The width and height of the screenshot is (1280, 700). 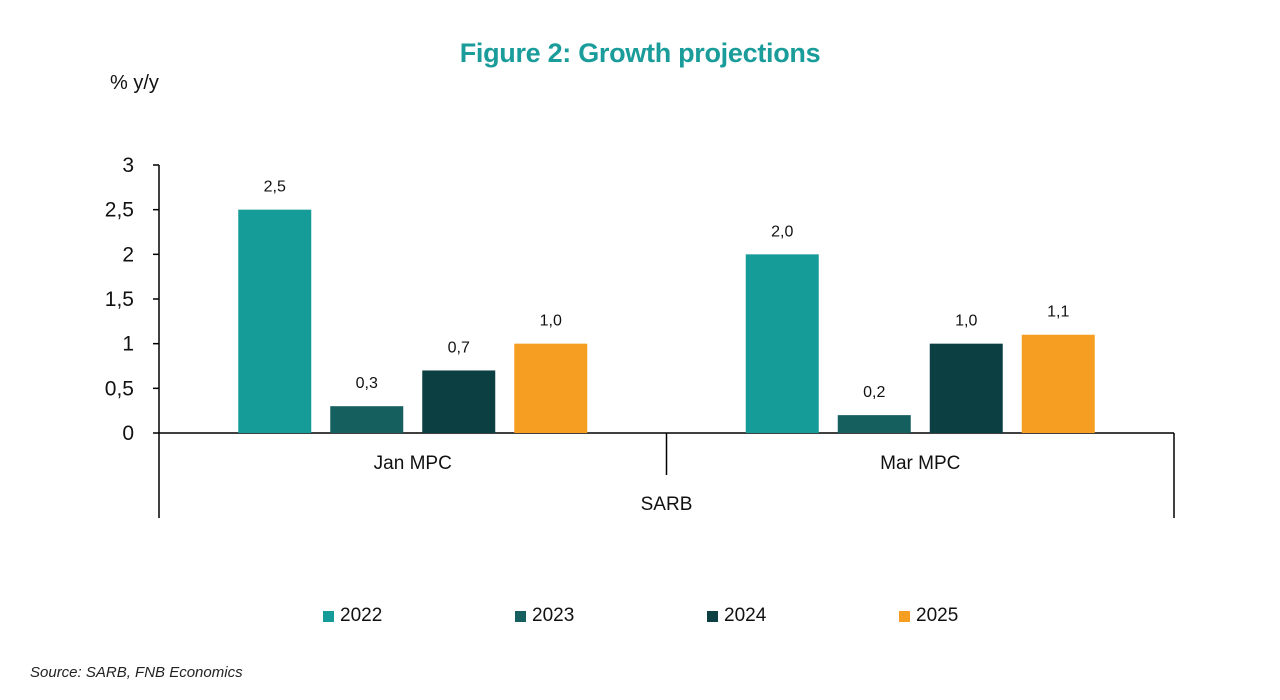 What do you see at coordinates (361, 615) in the screenshot?
I see `legend-label: 2022` at bounding box center [361, 615].